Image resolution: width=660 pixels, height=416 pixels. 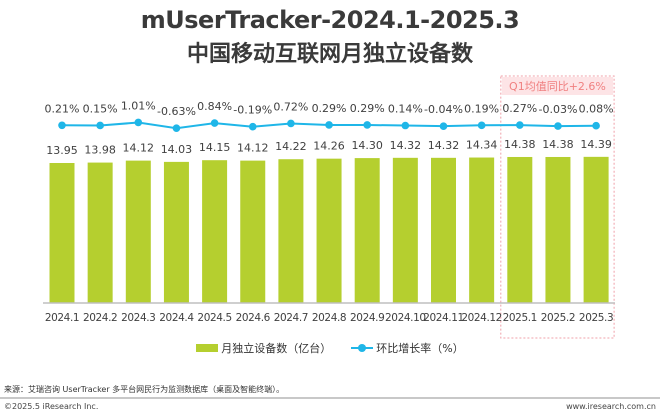 I want to click on line-point-2024.1, so click(x=62, y=125).